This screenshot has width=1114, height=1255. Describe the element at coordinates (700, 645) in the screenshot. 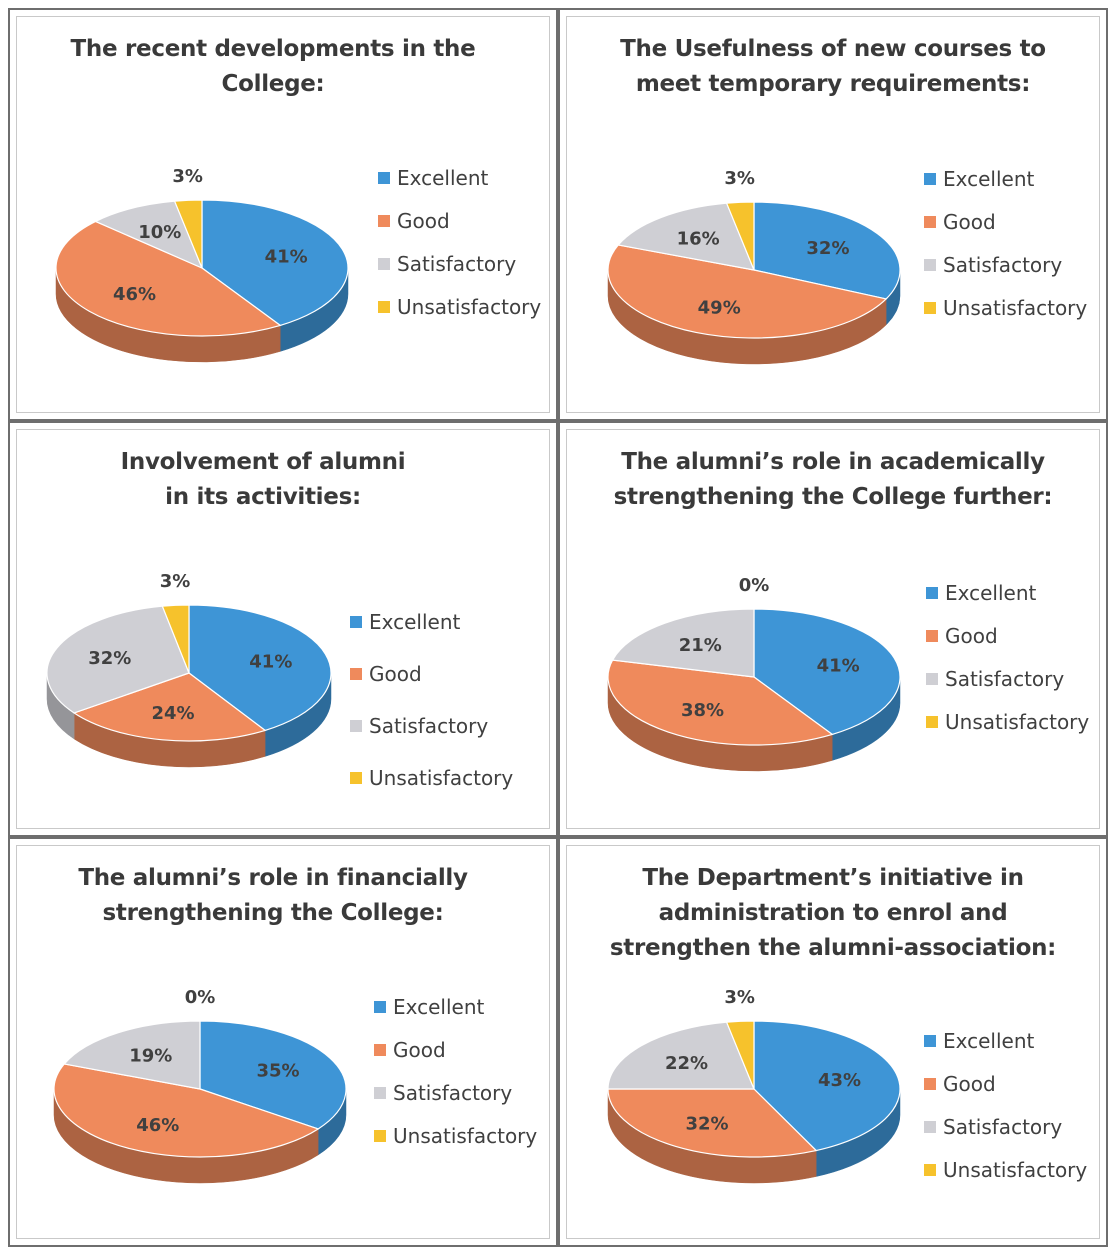

I see `data-label-satisfactory: 21%` at that location.